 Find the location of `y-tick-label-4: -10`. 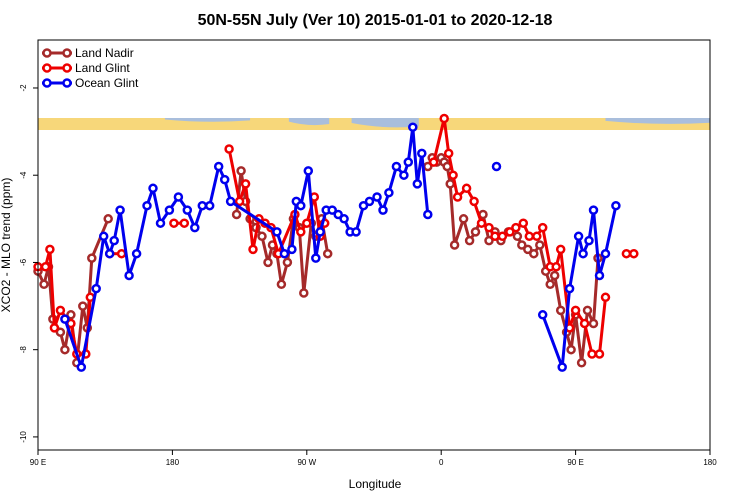

y-tick-label-4: -10 is located at coordinates (23, 437).